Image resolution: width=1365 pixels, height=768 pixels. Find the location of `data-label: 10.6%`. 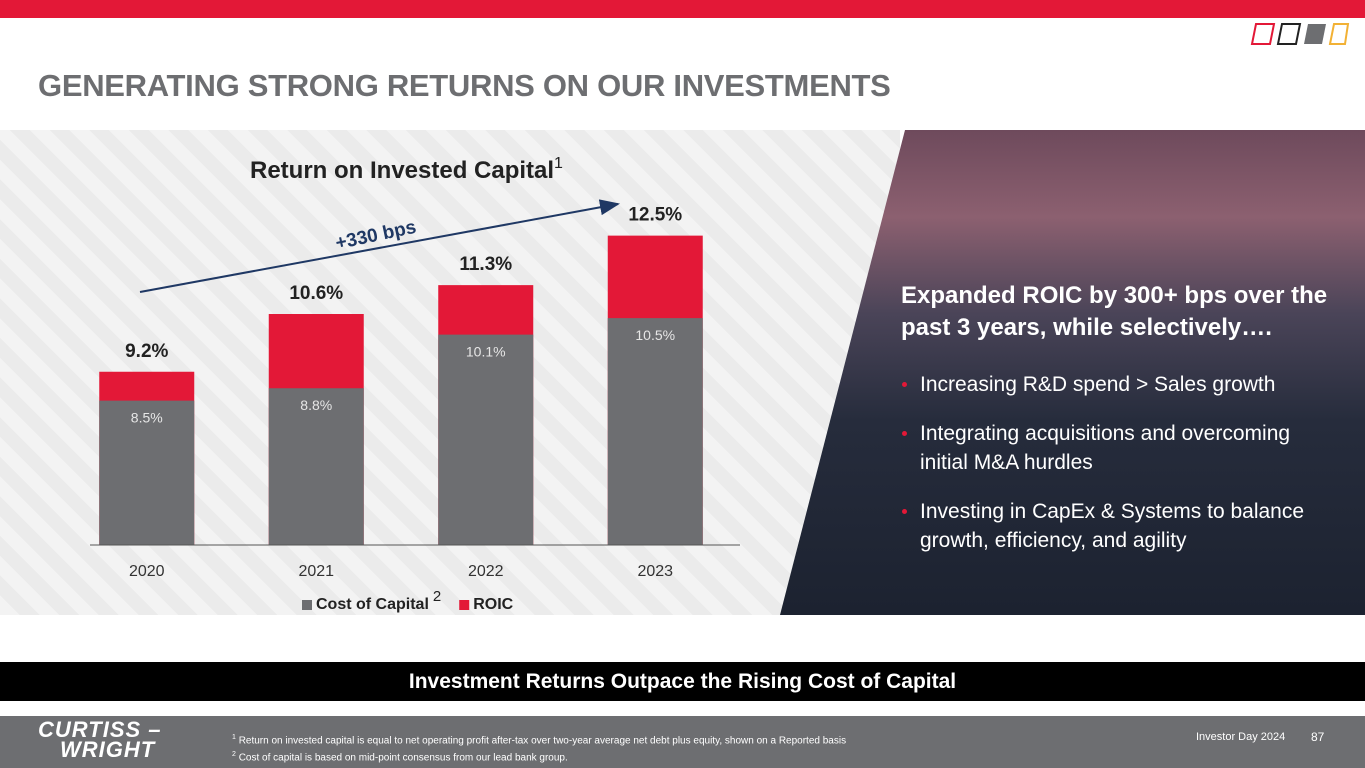

data-label: 10.6% is located at coordinates (316, 293).